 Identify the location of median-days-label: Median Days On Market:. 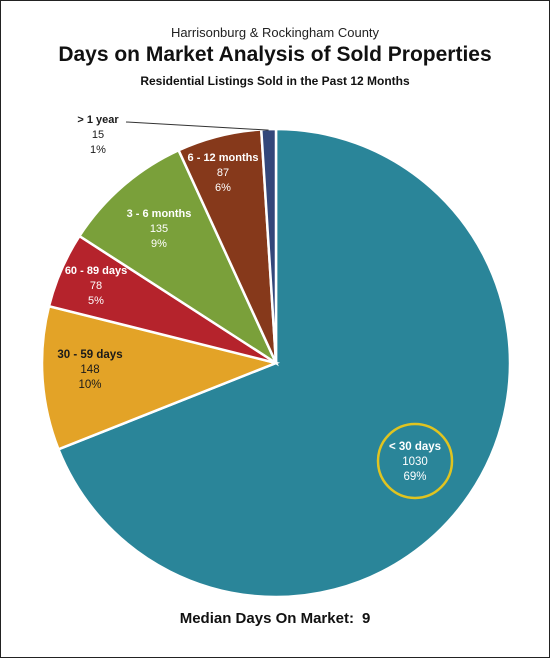
(266, 618).